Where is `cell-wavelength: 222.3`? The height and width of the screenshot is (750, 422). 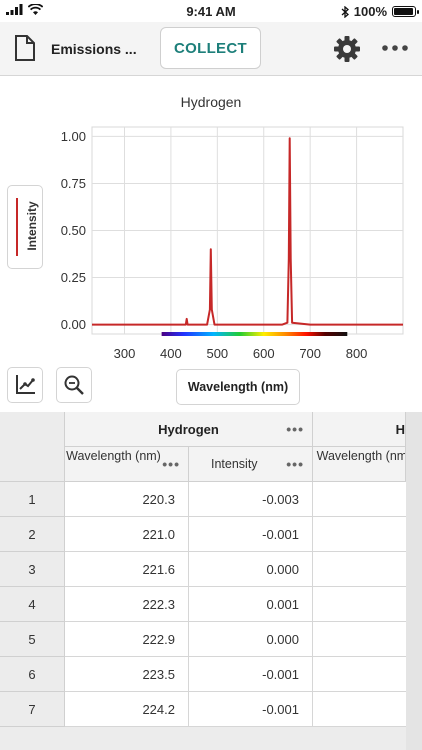 cell-wavelength: 222.3 is located at coordinates (127, 604).